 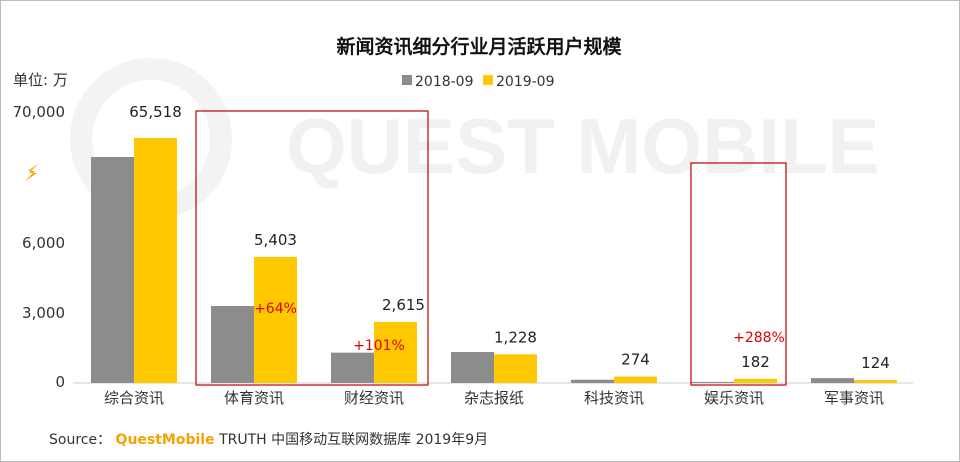 I want to click on y-tick-0: 0, so click(x=60, y=382).